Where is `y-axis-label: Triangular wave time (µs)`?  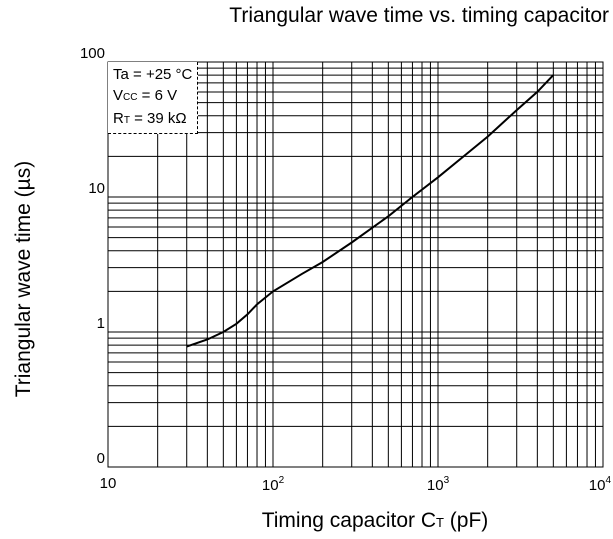 y-axis-label: Triangular wave time (µs) is located at coordinates (23, 279).